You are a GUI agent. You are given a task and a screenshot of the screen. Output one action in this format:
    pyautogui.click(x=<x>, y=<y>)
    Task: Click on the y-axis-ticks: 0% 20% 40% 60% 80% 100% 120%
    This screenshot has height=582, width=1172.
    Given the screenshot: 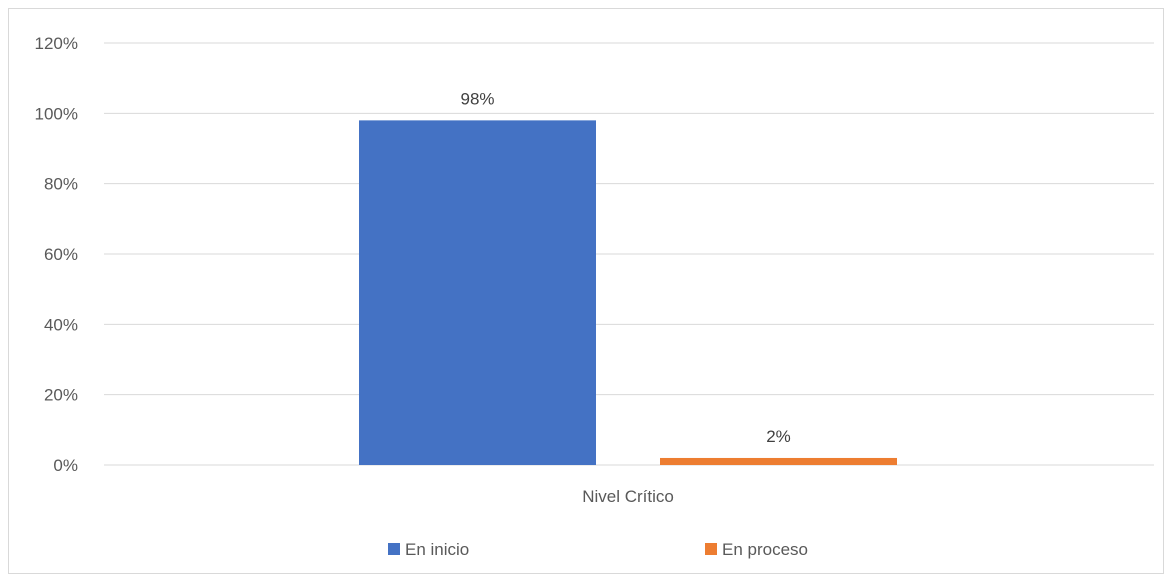 What is the action you would take?
    pyautogui.click(x=56, y=254)
    